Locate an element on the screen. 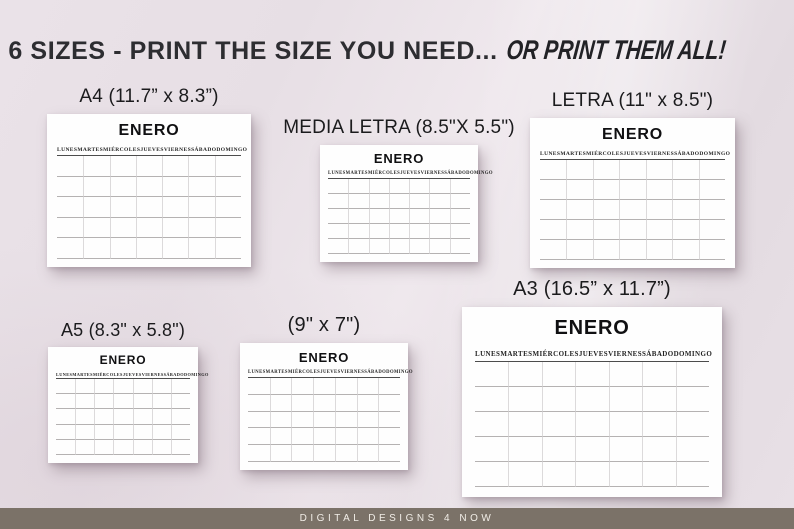  day-header: MIÉRCOLES is located at coordinates (605, 153).